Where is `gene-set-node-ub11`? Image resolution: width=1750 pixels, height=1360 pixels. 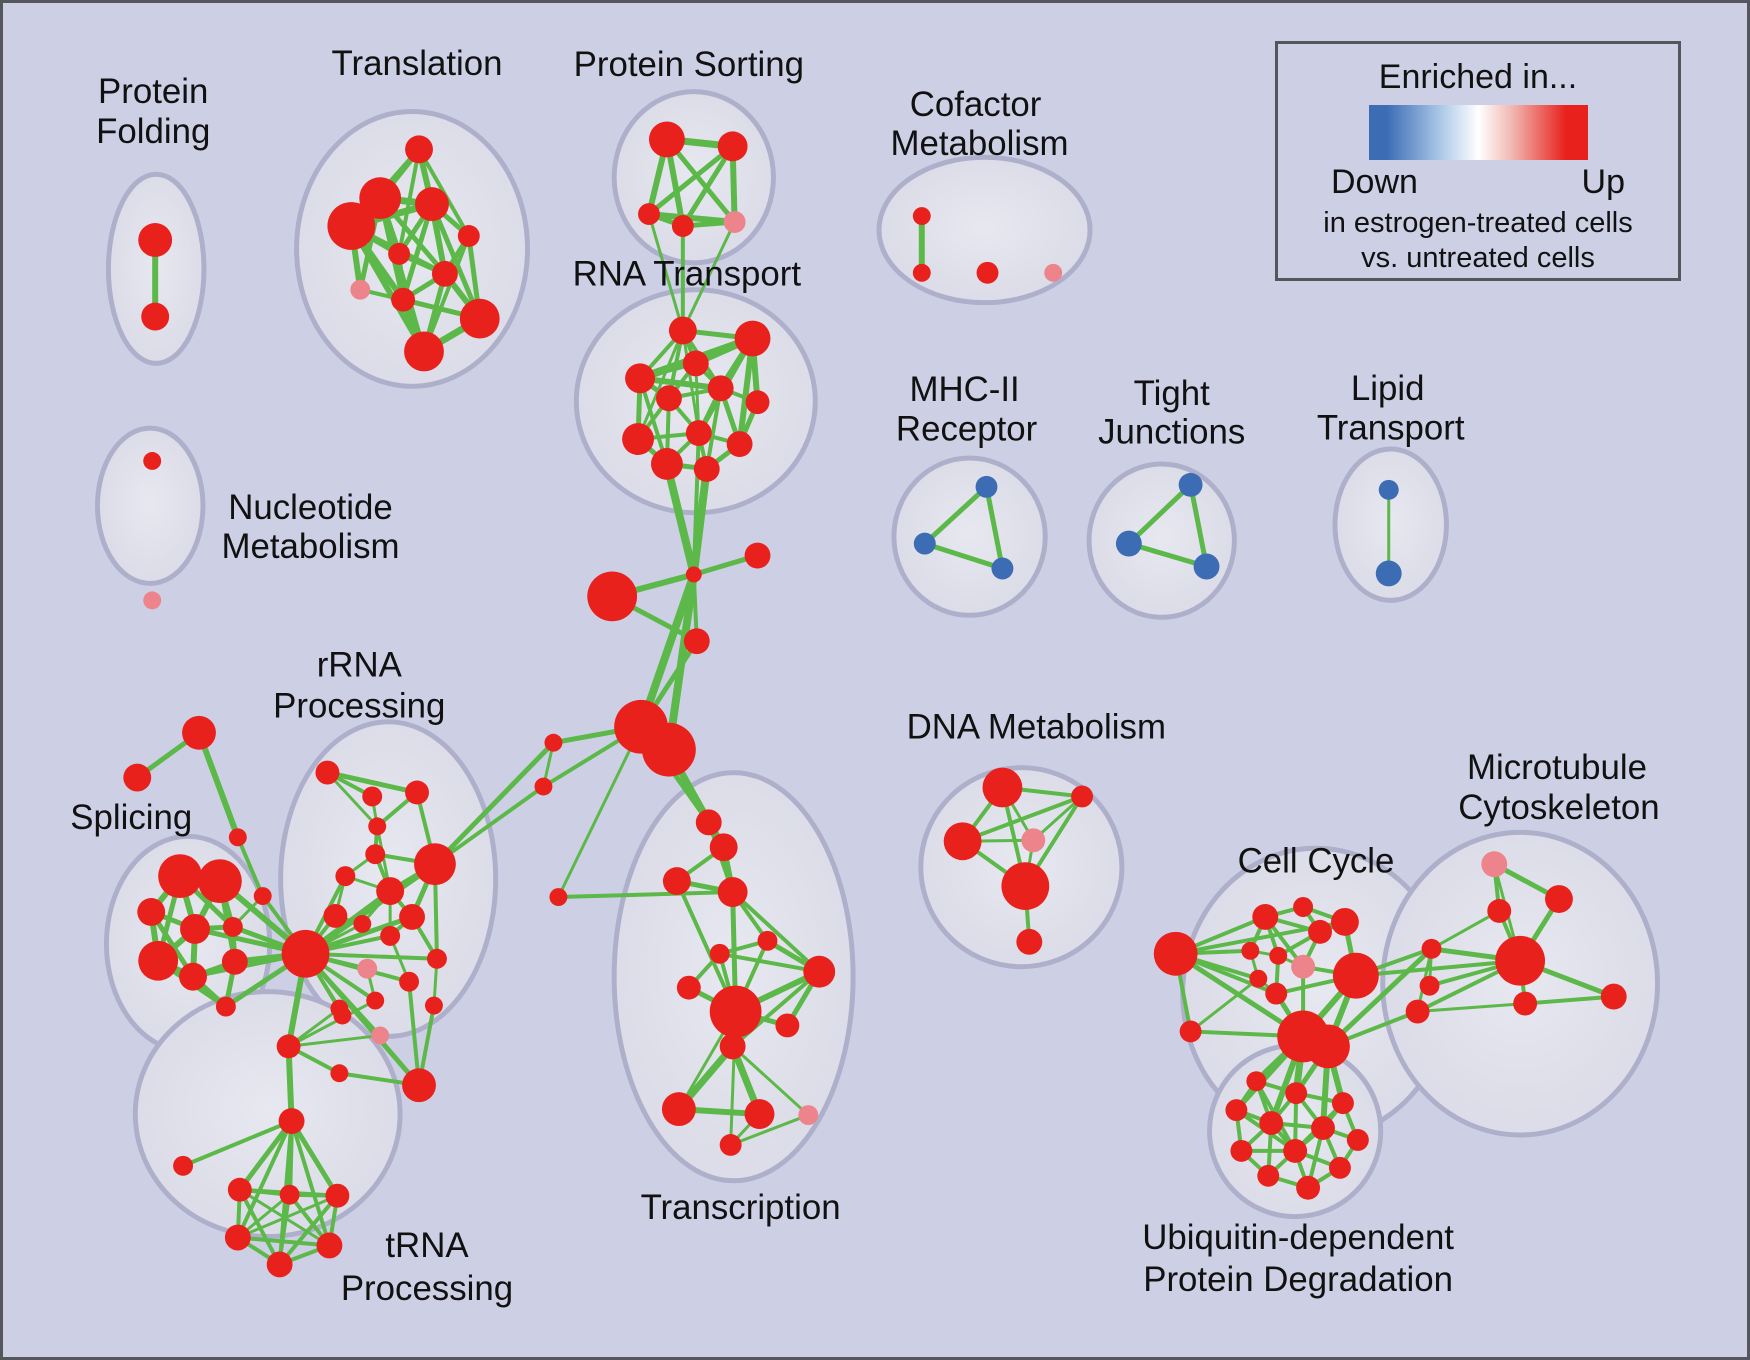
gene-set-node-ub11 is located at coordinates (1308, 1187).